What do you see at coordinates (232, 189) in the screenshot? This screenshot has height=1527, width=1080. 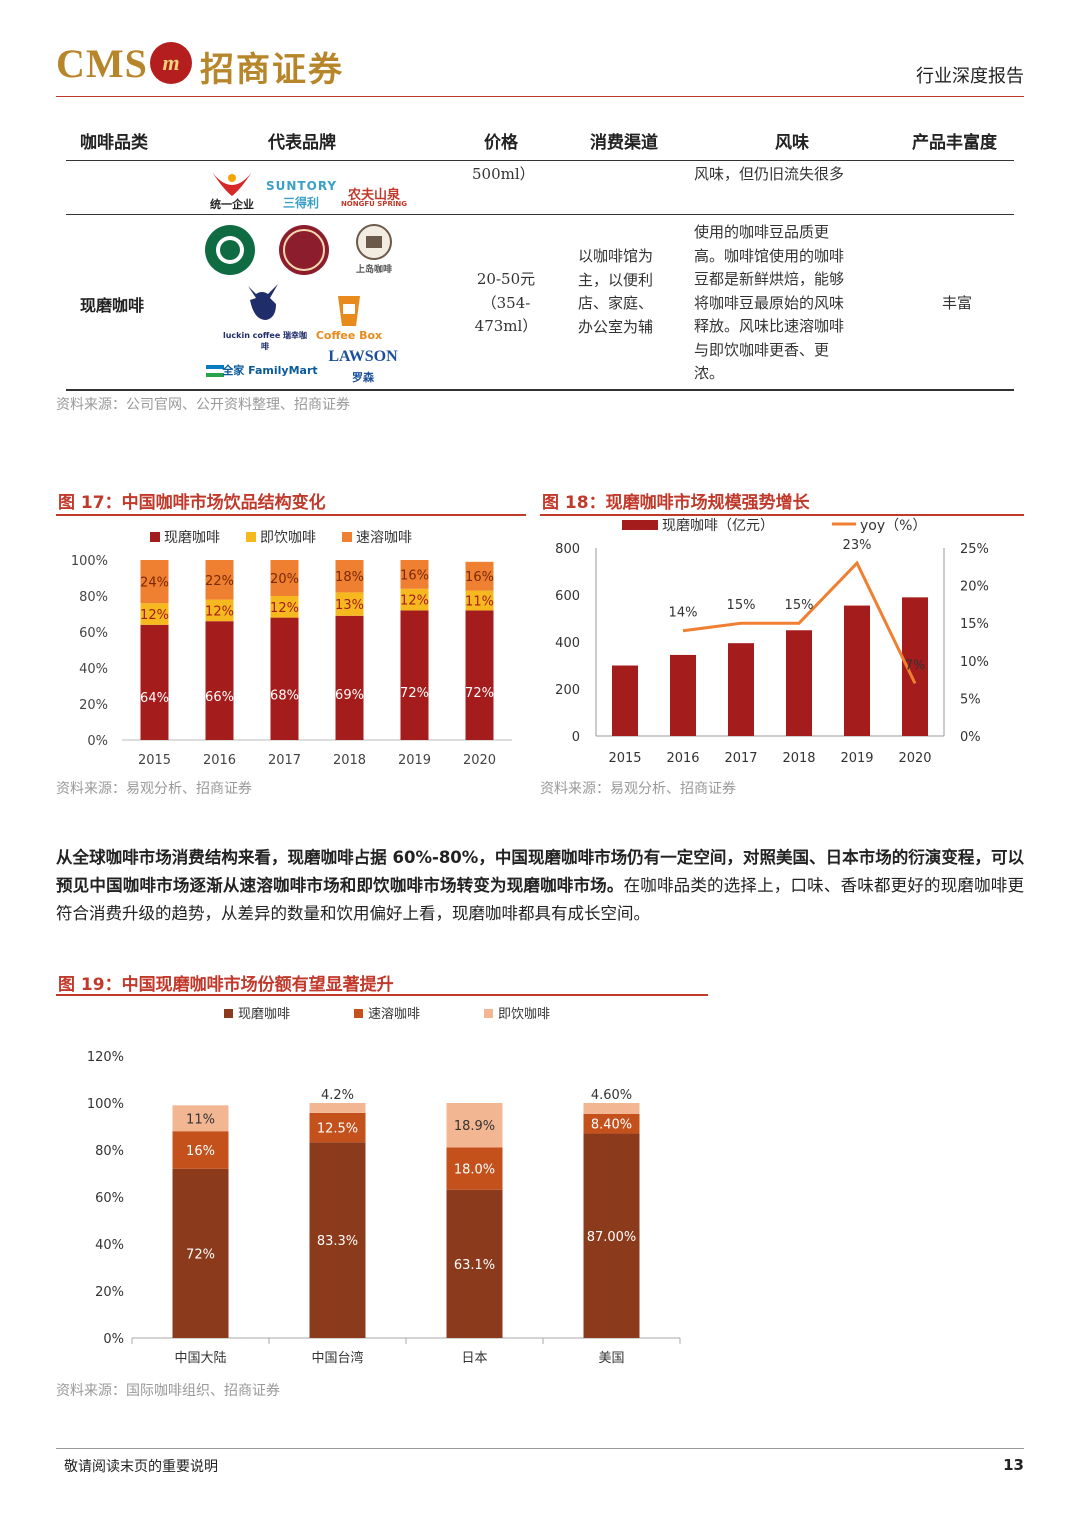 I see `tongyi-logo: 统一企业` at bounding box center [232, 189].